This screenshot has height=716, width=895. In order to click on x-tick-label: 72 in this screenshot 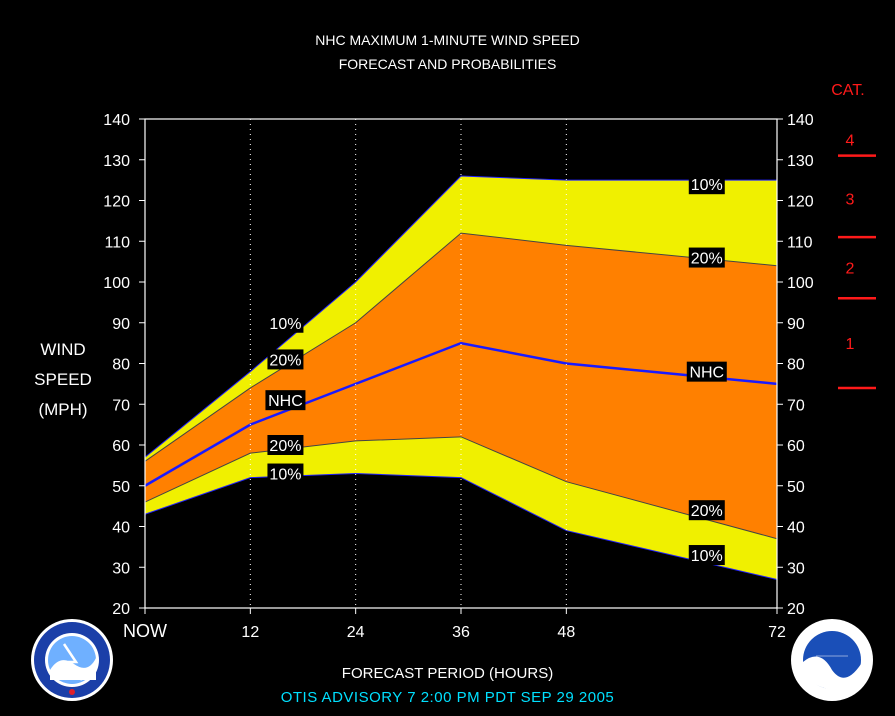, I will do `click(777, 632)`.